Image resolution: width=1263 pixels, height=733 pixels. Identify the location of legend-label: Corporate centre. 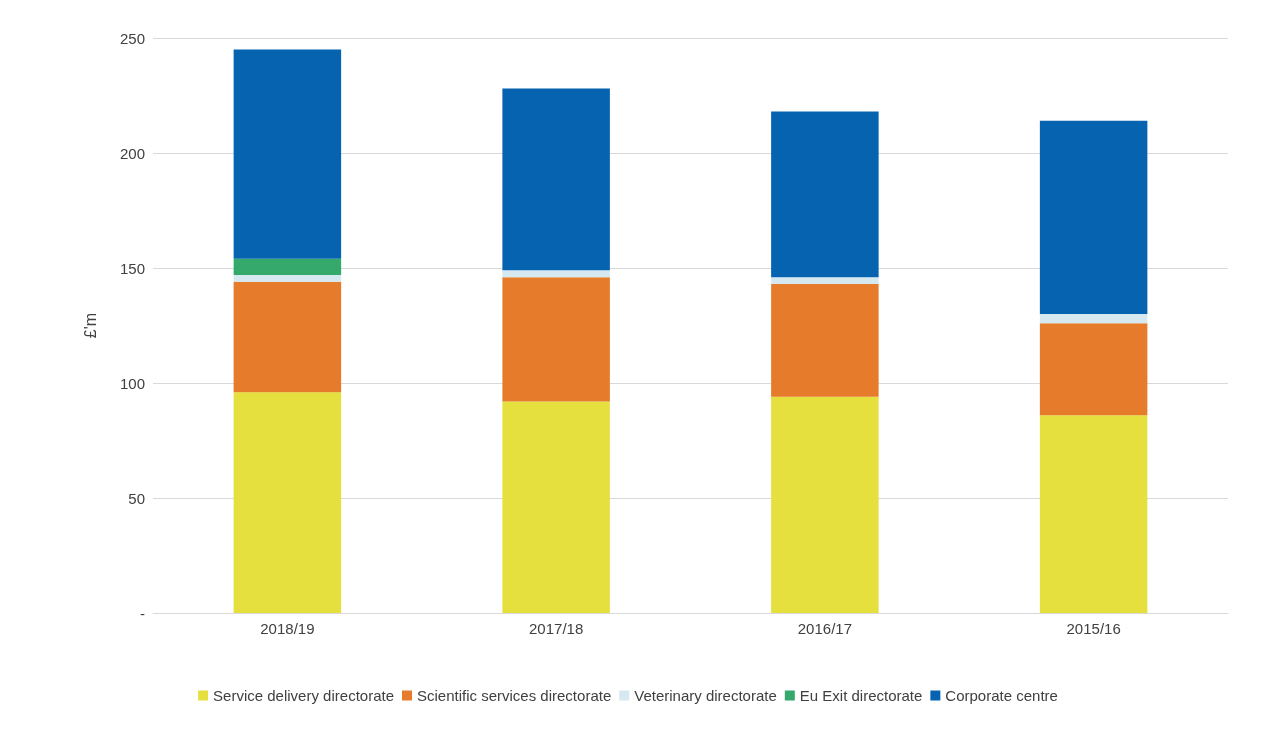
(1001, 695).